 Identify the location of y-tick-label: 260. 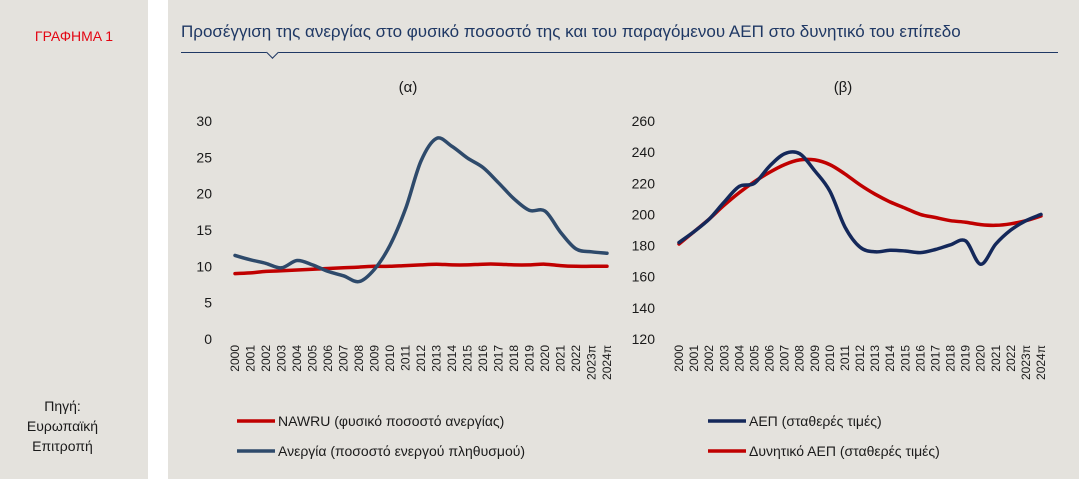
(644, 121).